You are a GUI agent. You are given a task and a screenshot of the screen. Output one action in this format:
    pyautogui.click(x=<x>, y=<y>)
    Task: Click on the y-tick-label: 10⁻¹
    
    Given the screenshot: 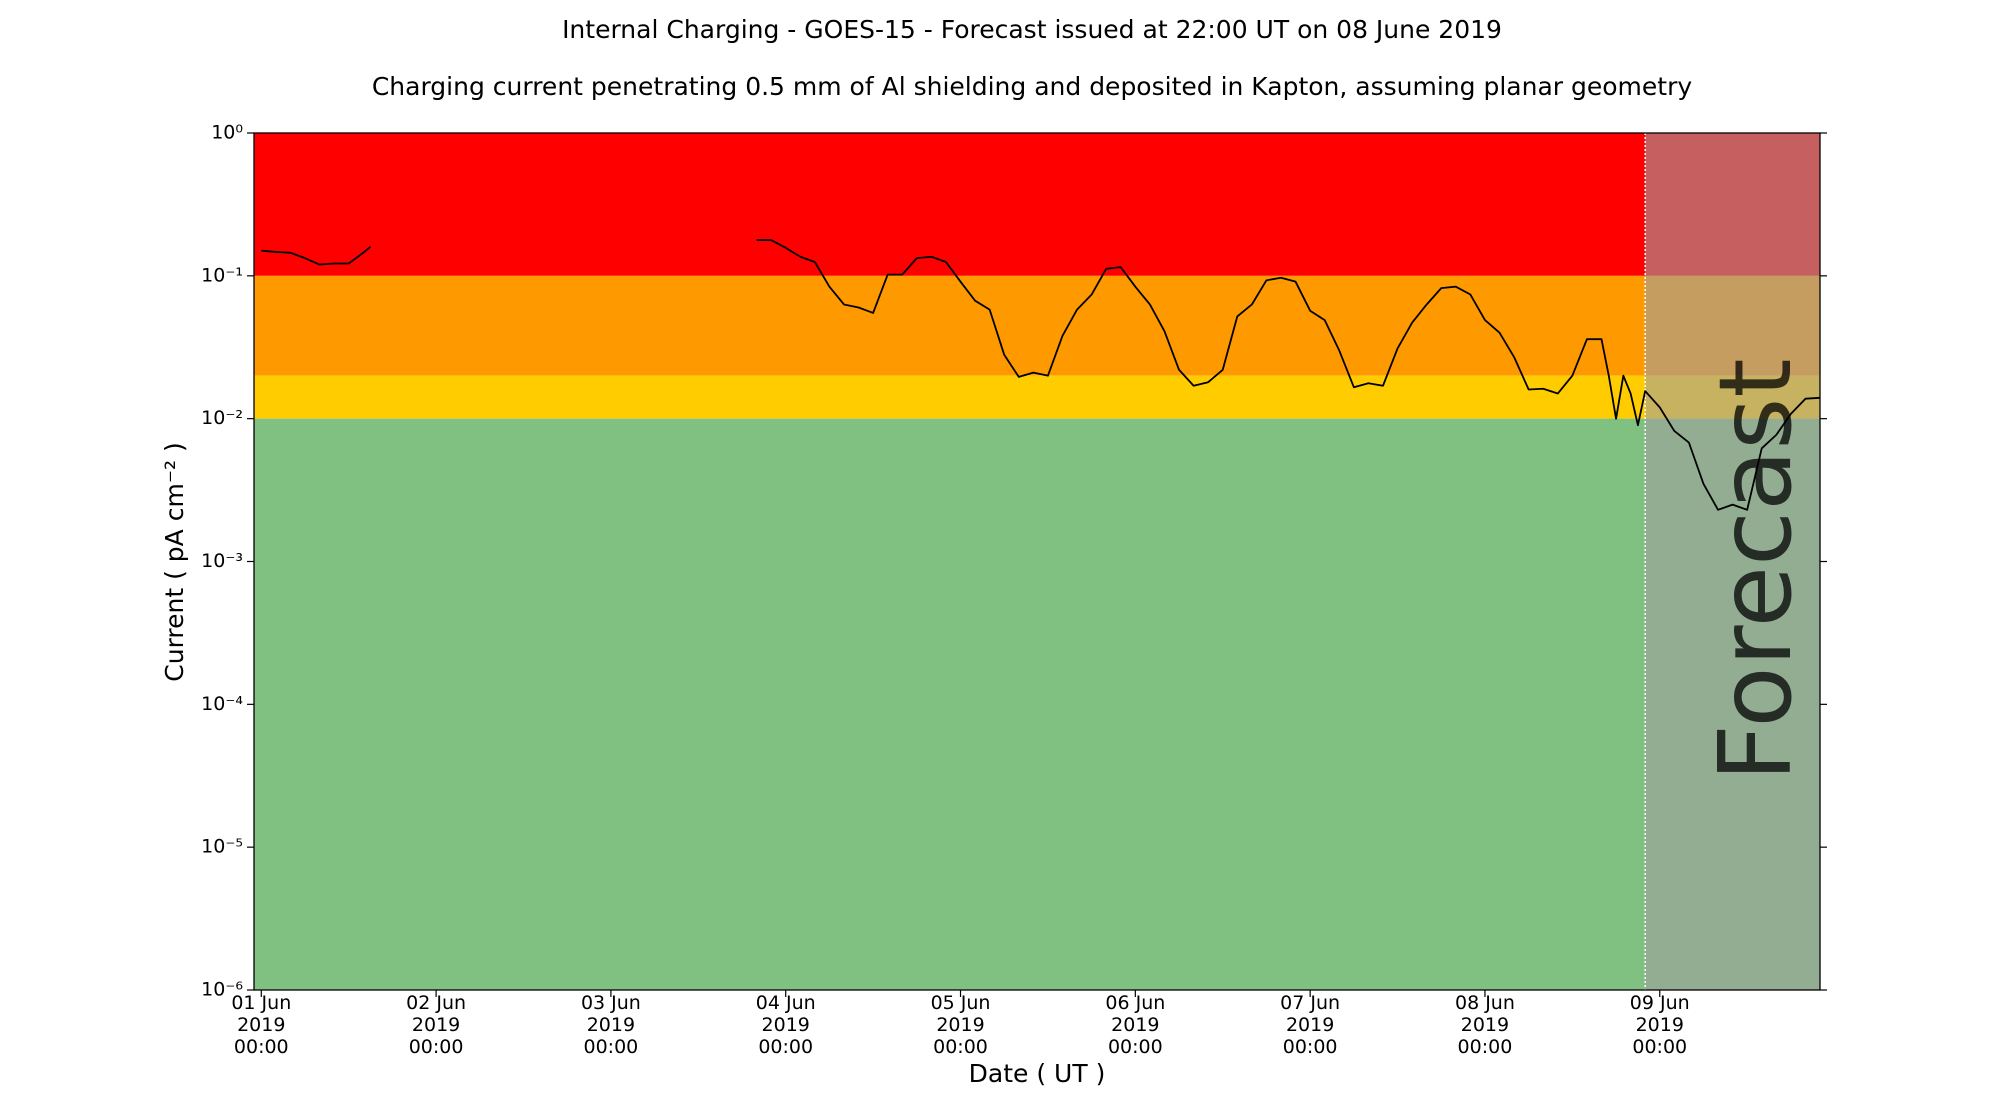 What is the action you would take?
    pyautogui.click(x=222, y=275)
    